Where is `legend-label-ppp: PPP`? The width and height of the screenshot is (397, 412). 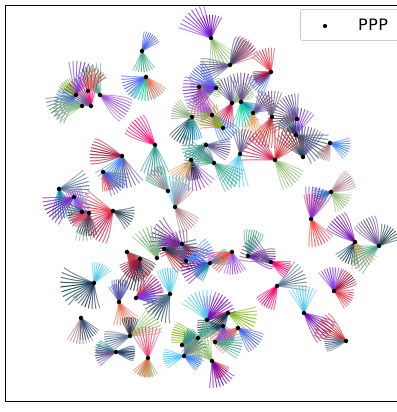 legend-label-ppp: PPP is located at coordinates (373, 24).